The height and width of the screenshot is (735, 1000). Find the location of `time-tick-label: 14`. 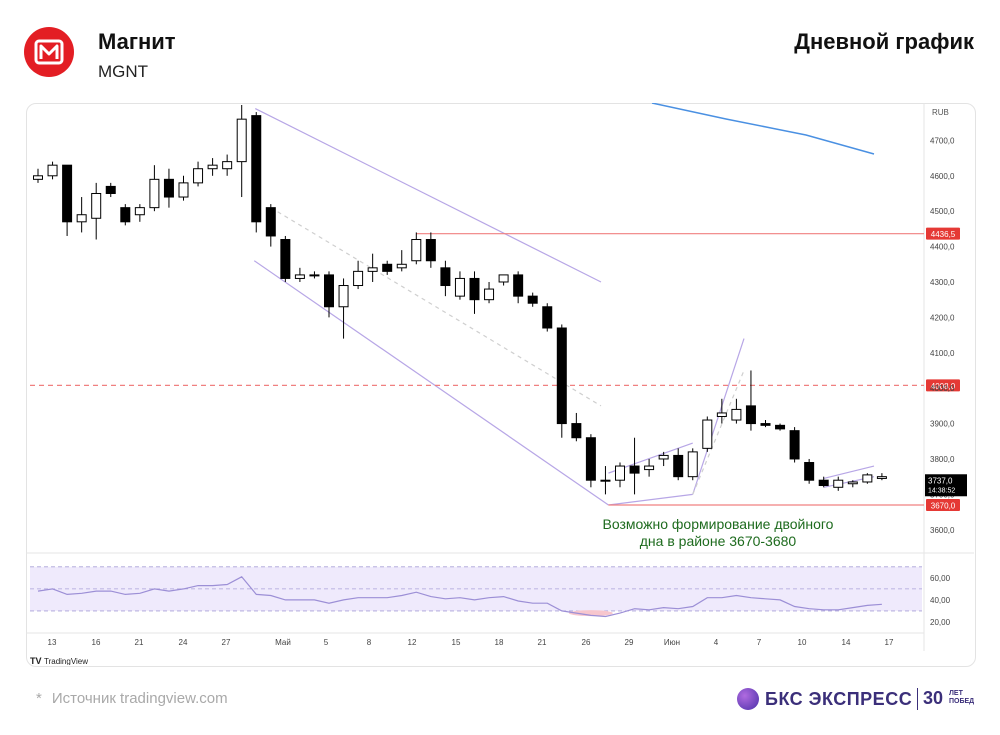

time-tick-label: 14 is located at coordinates (846, 642).